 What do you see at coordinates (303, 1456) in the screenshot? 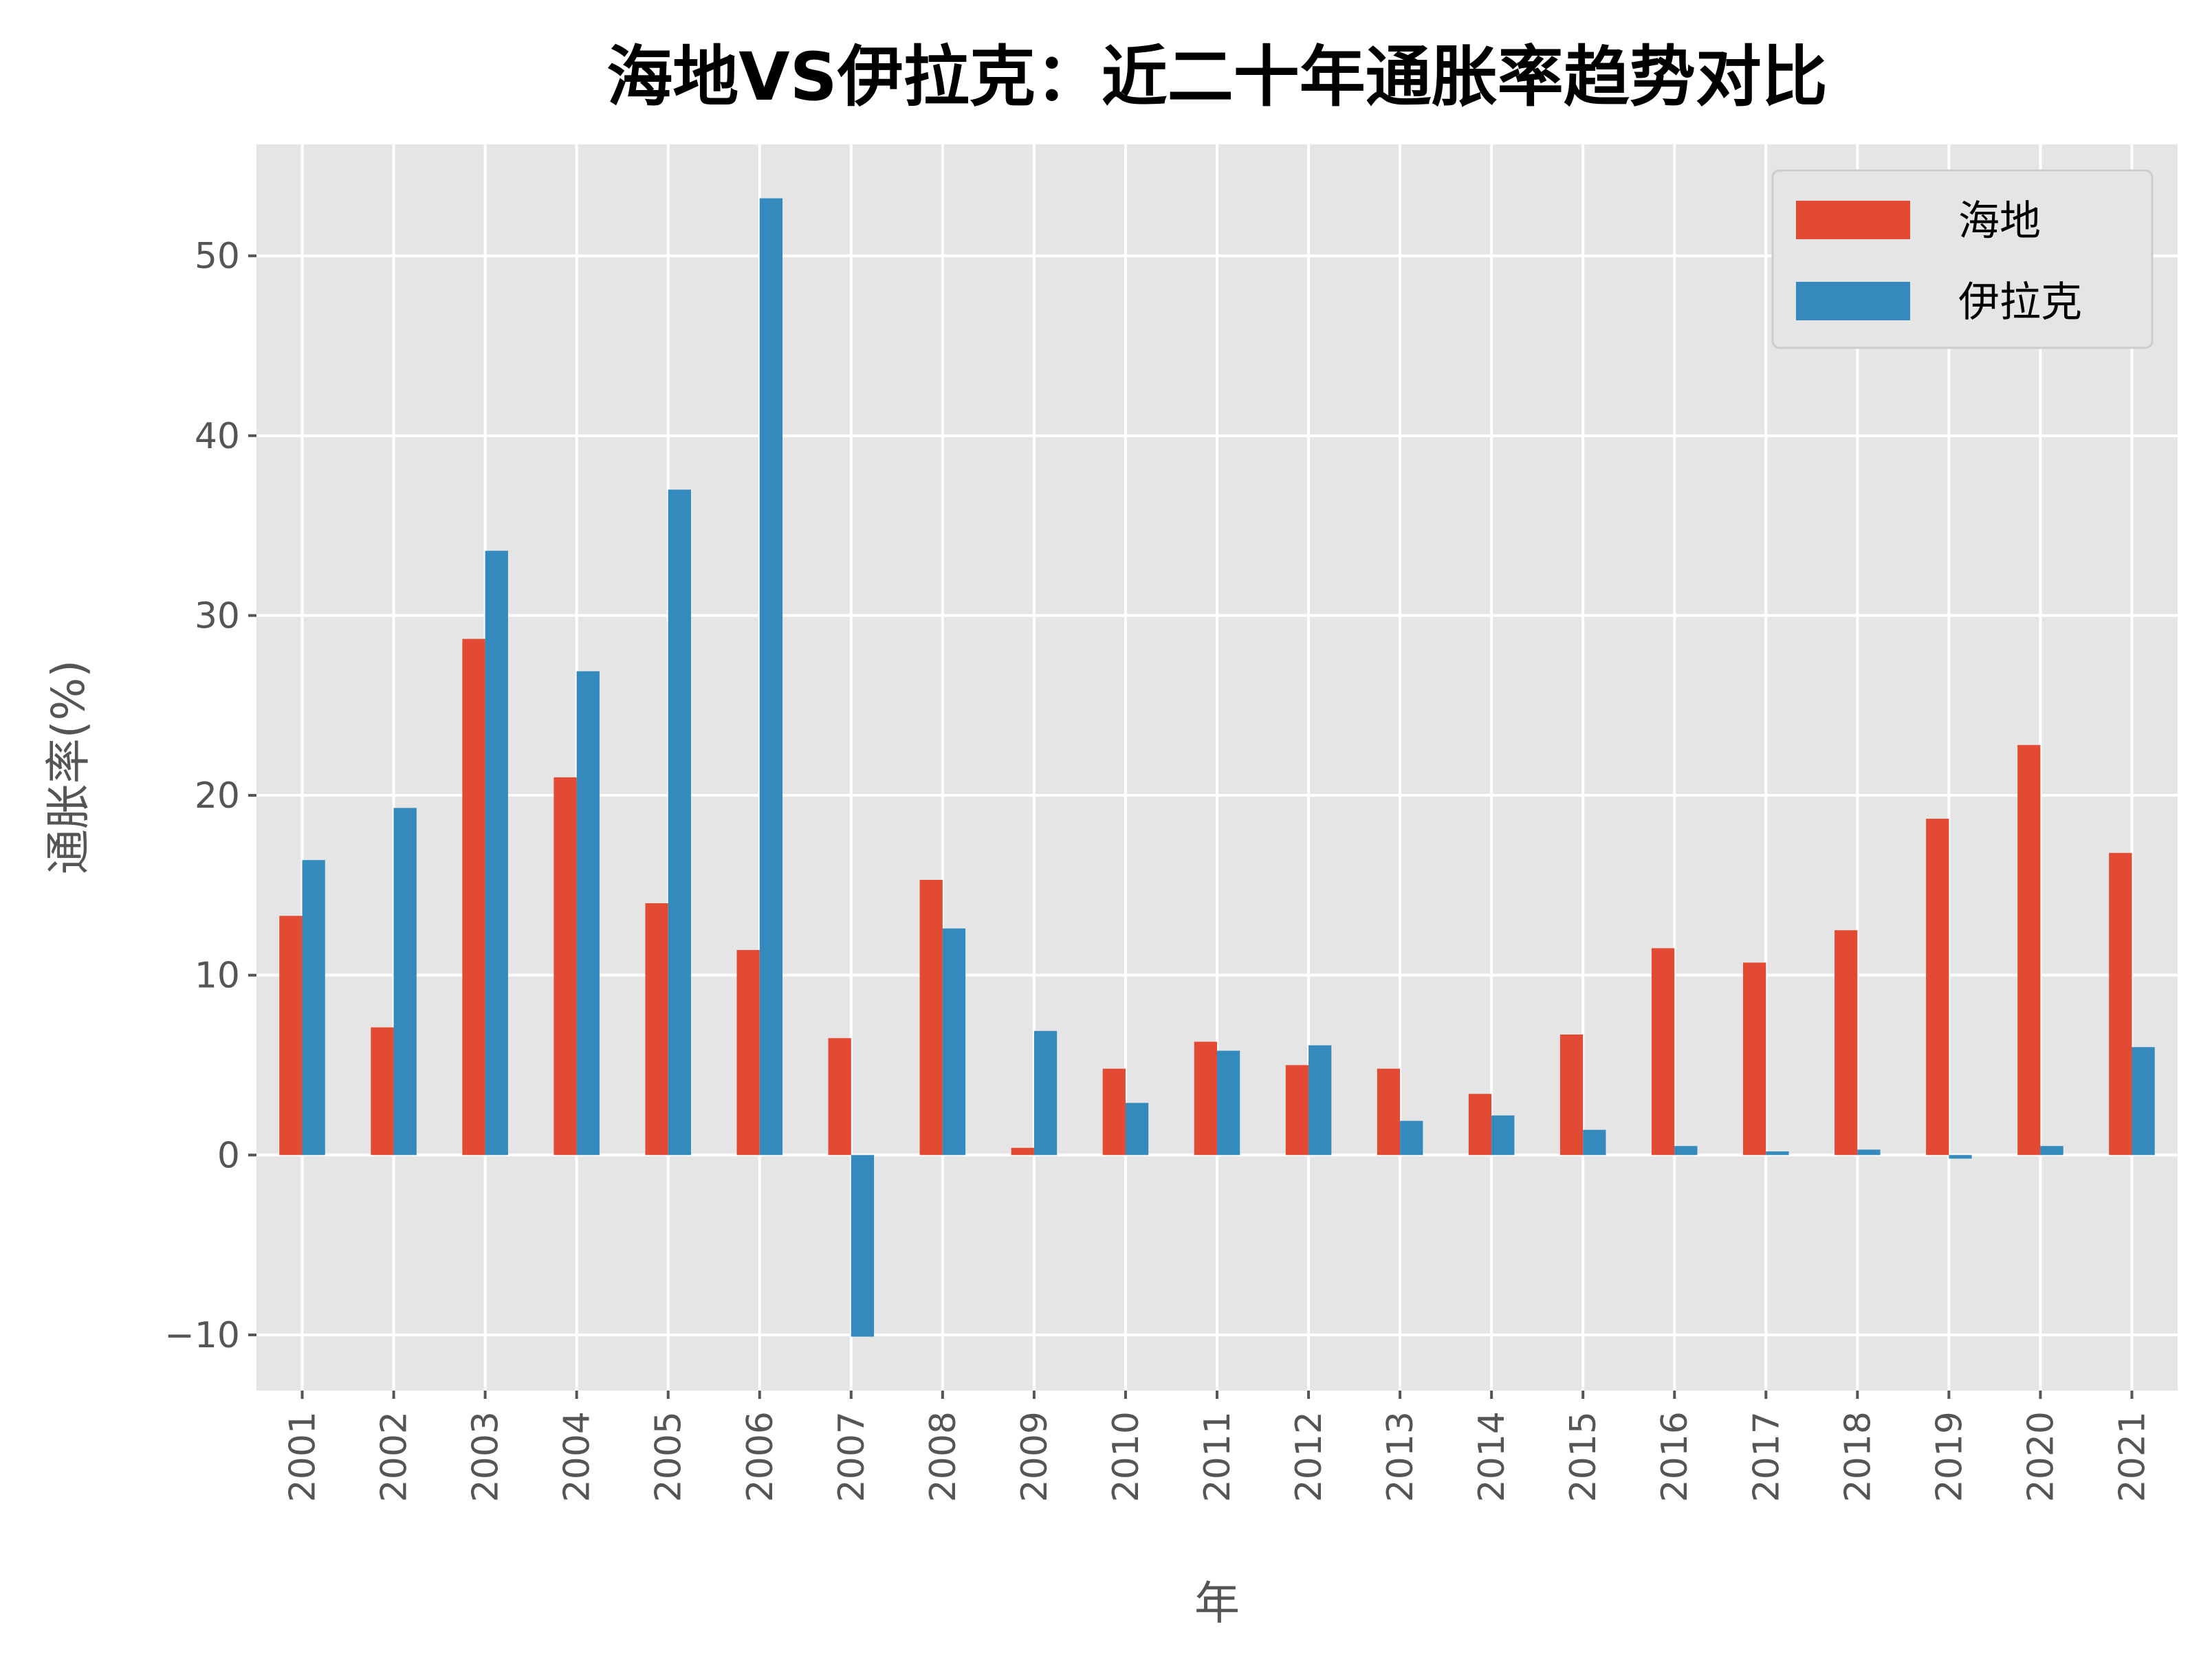
I see `x-tick-label: 2001` at bounding box center [303, 1456].